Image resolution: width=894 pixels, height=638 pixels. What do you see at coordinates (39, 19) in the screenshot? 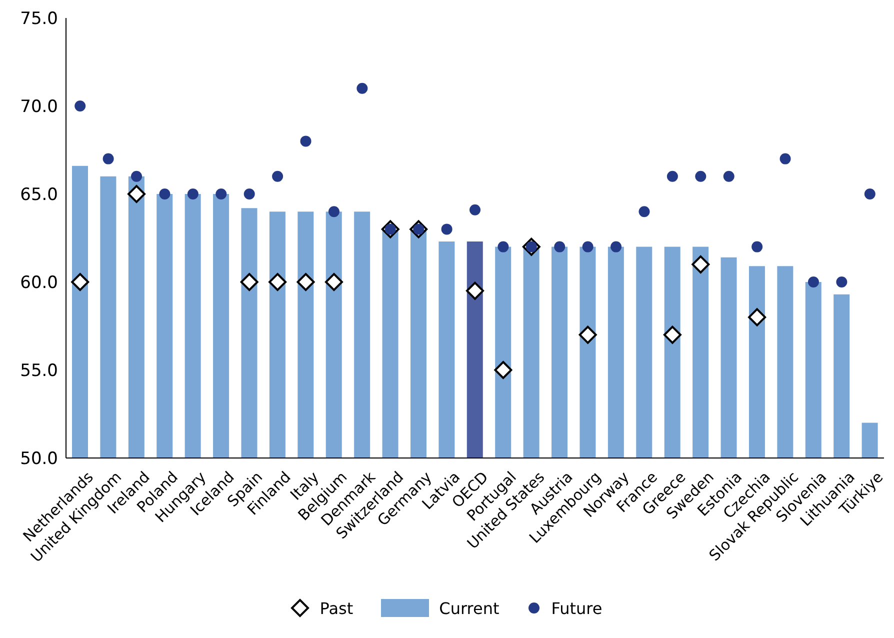
I see `y-tick-label: 75.0` at bounding box center [39, 19].